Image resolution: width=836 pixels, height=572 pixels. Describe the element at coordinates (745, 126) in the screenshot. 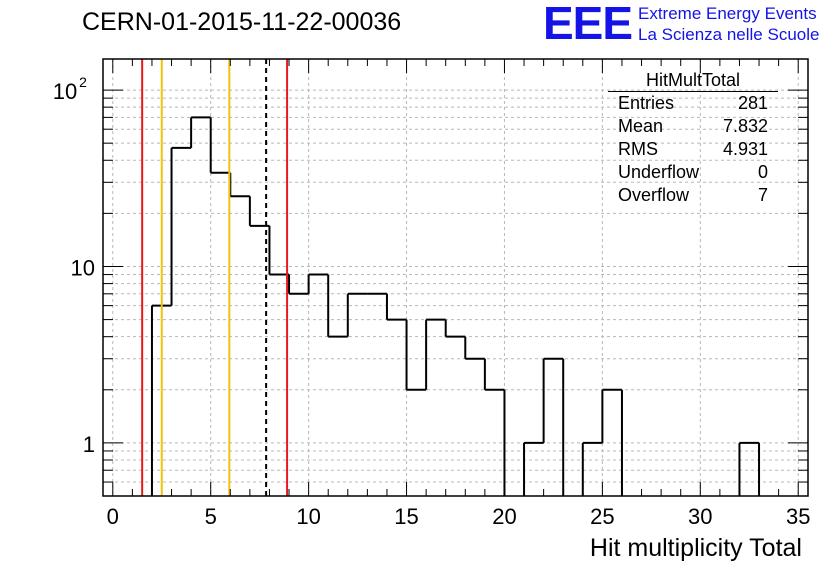

I see `stats-value: 7.832` at that location.